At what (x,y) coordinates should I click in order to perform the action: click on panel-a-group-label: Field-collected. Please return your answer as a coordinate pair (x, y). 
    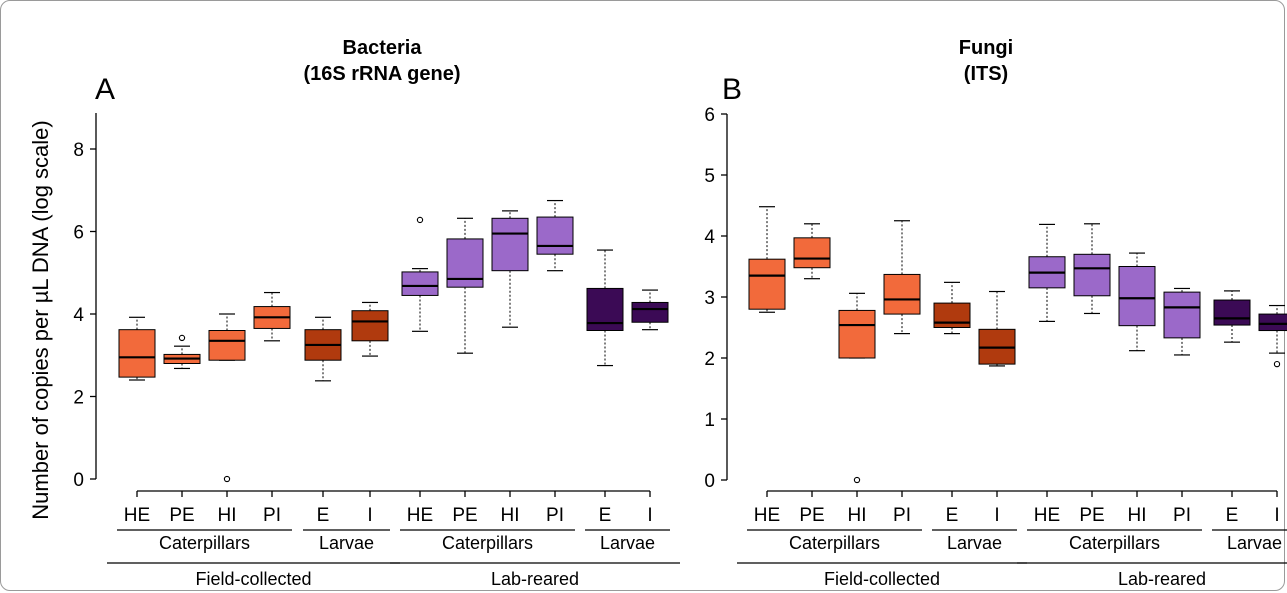
    Looking at the image, I should click on (253, 579).